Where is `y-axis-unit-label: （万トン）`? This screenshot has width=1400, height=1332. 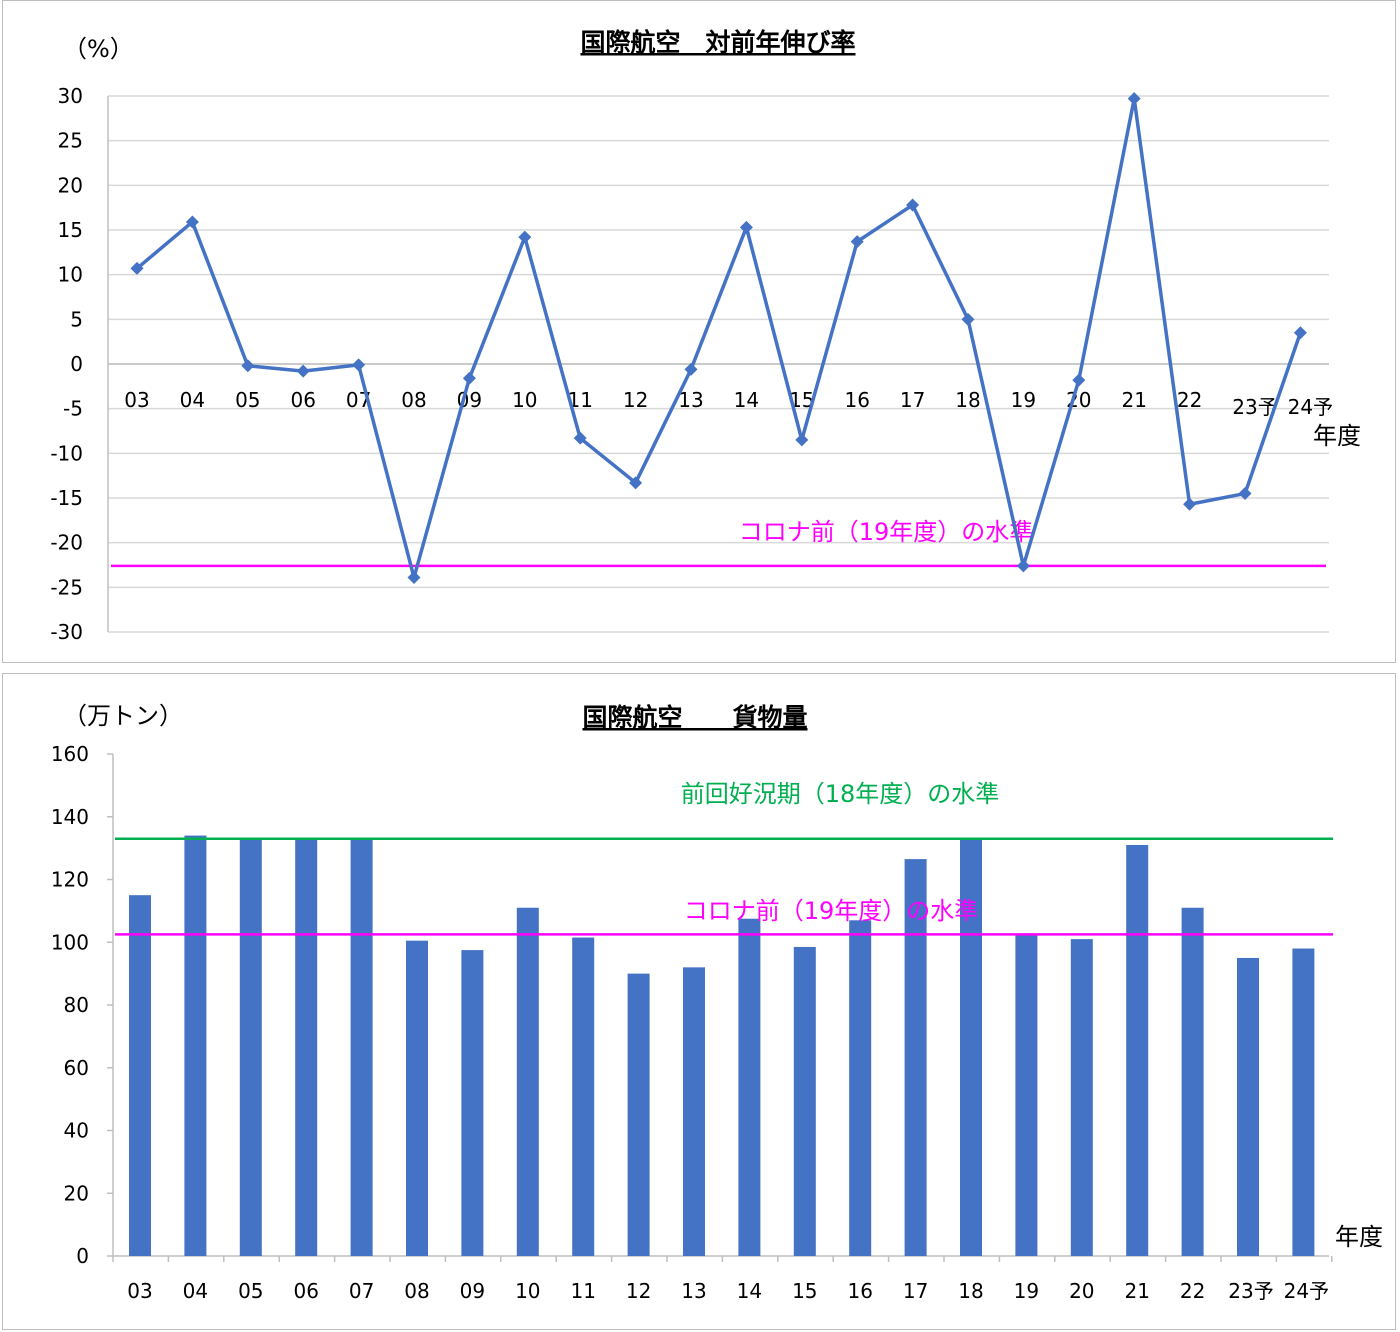 y-axis-unit-label: （万トン） is located at coordinates (123, 716).